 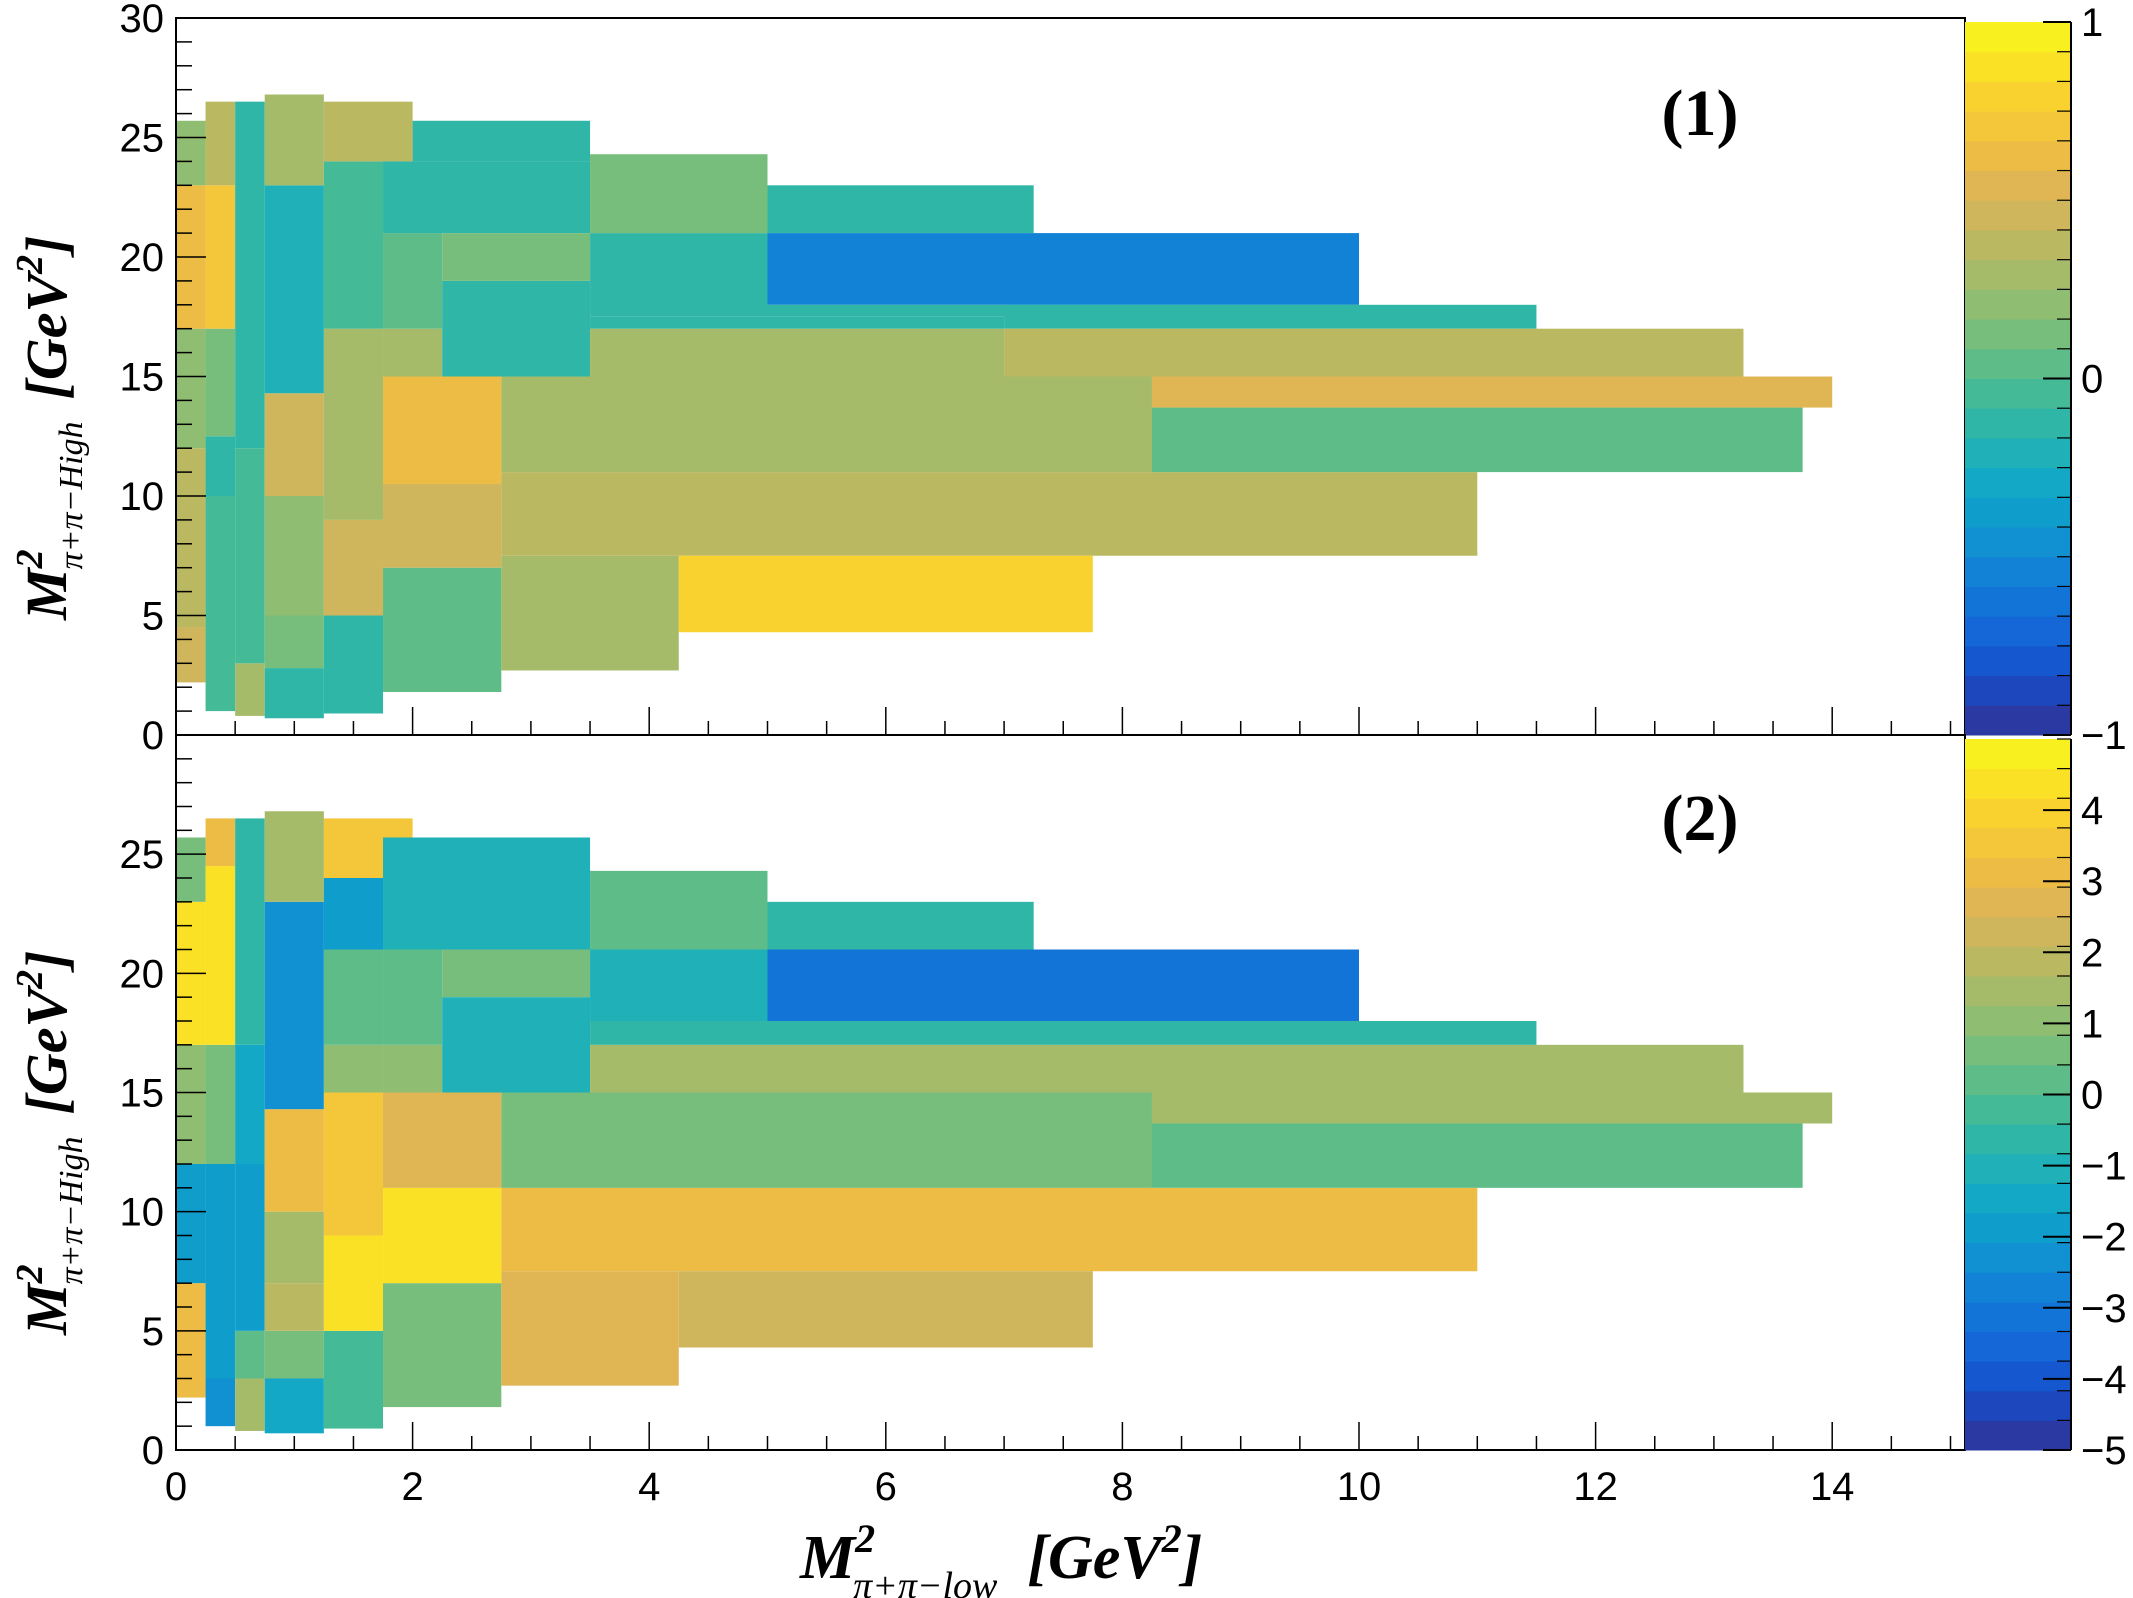 I want to click on y-axis-title-2: M2π+π−High[GeV2], so click(x=49, y=1144).